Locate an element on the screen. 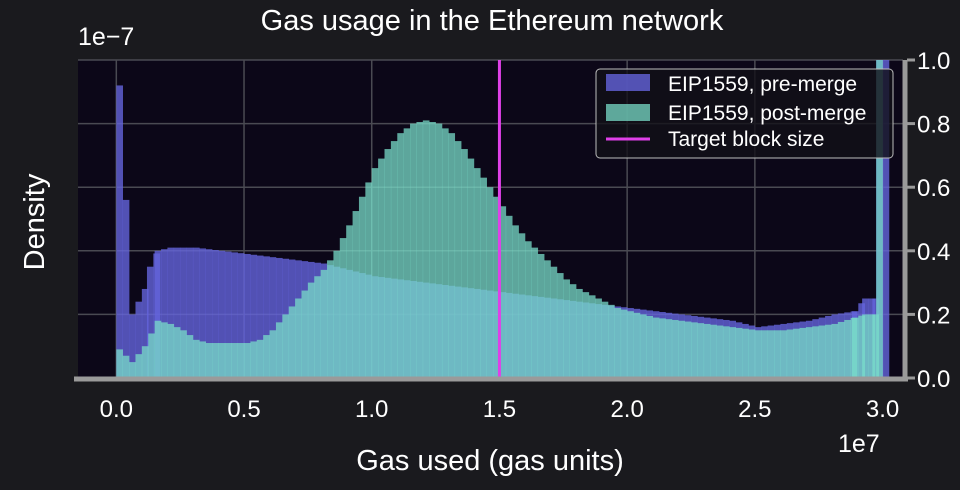 Image resolution: width=960 pixels, height=490 pixels. y-tick-label: 0.0 is located at coordinates (933, 379).